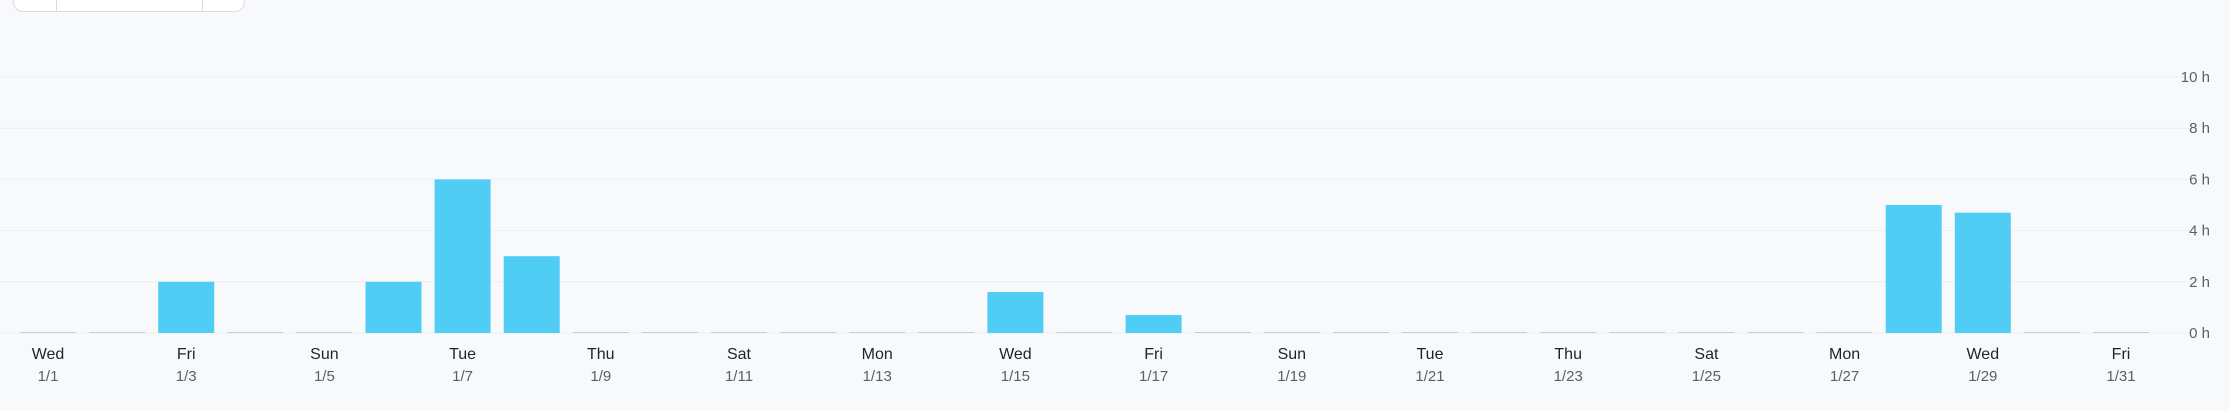 The image size is (2230, 411). Describe the element at coordinates (1015, 376) in the screenshot. I see `x-tick-date: 1/15` at that location.